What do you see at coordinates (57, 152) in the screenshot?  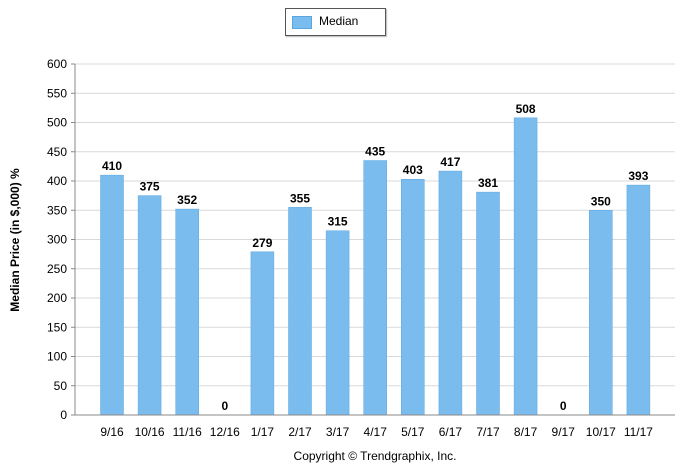 I see `y-tick-label: 450` at bounding box center [57, 152].